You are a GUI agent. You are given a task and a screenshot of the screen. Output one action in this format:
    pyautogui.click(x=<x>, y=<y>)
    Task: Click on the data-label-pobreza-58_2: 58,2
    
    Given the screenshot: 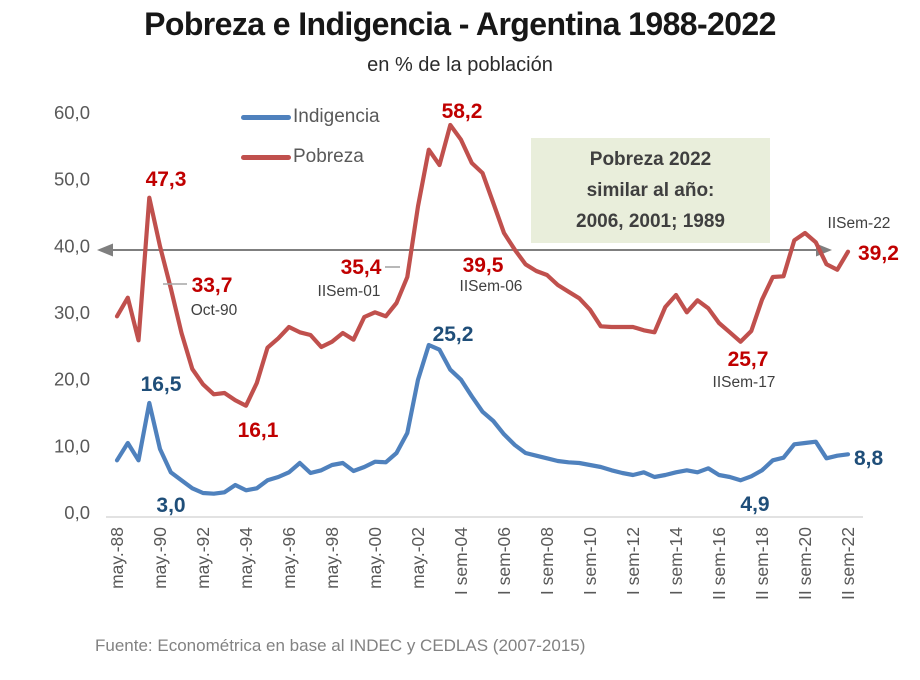 What is the action you would take?
    pyautogui.click(x=462, y=111)
    